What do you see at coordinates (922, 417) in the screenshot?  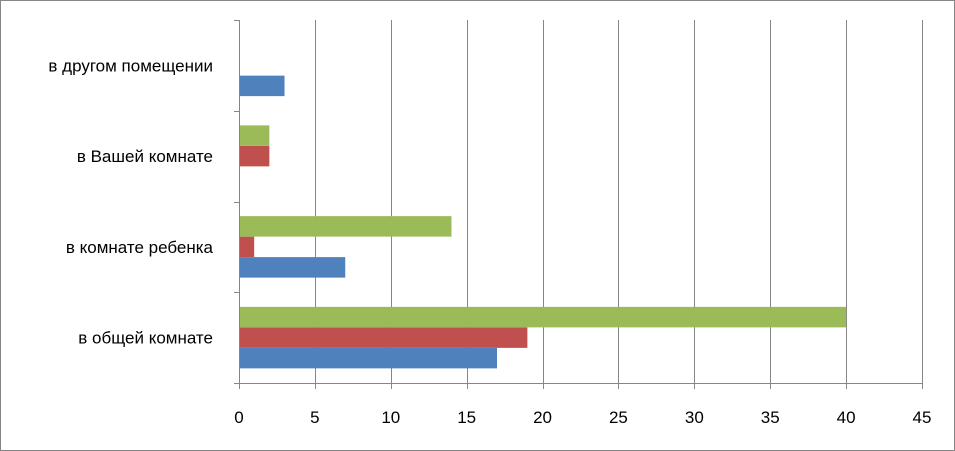 I see `x-tick-label-45: 45` at bounding box center [922, 417].